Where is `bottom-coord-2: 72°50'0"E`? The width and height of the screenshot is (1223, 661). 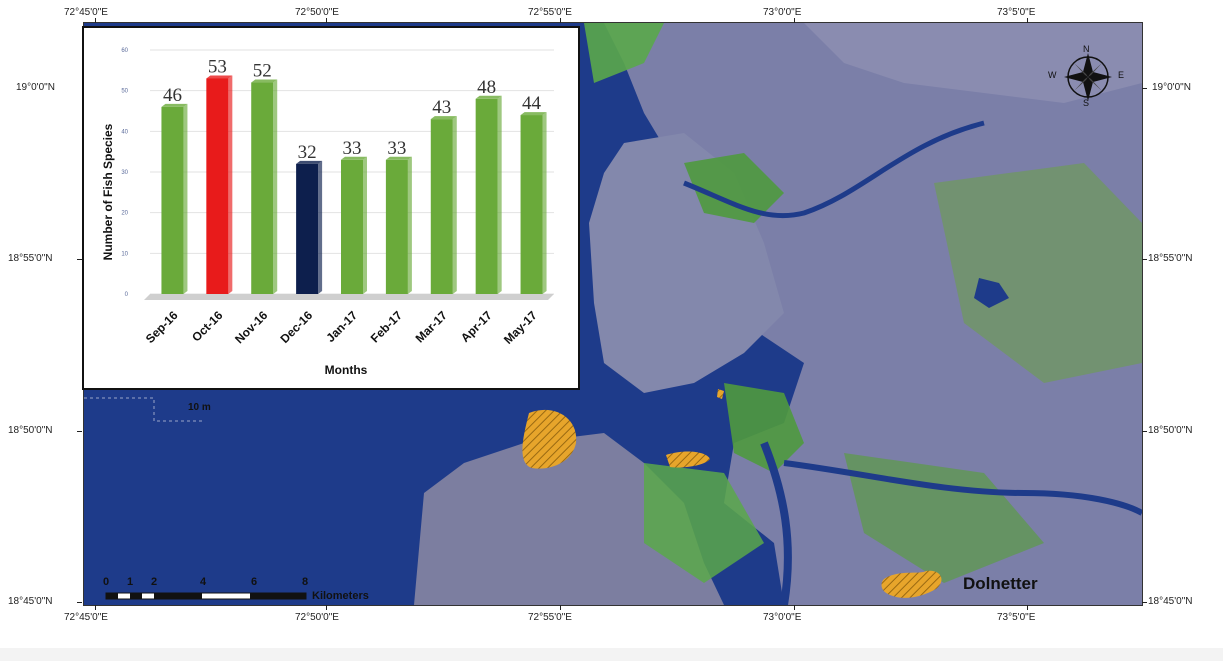
bottom-coord-2: 72°50'0"E is located at coordinates (317, 617).